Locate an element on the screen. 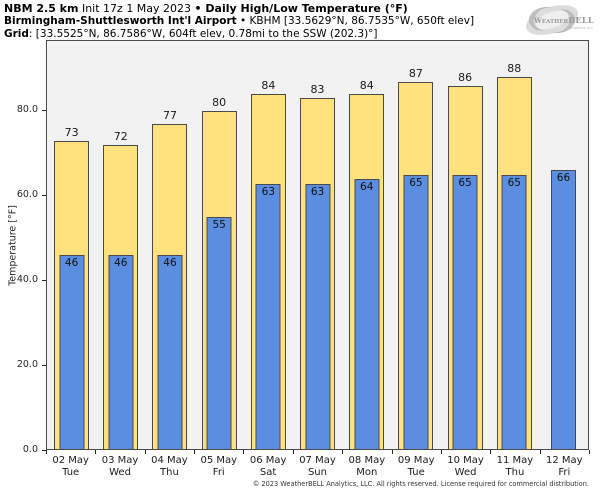 The image size is (600, 493). low-bar: 64 is located at coordinates (367, 314).